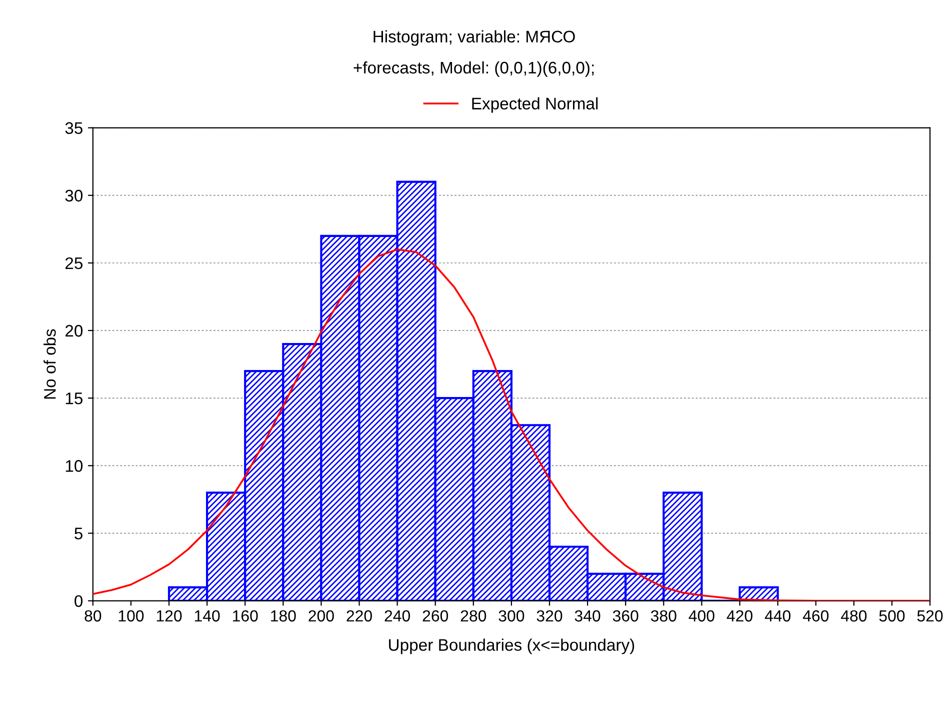  What do you see at coordinates (701, 616) in the screenshot?
I see `x-tick-label: 400` at bounding box center [701, 616].